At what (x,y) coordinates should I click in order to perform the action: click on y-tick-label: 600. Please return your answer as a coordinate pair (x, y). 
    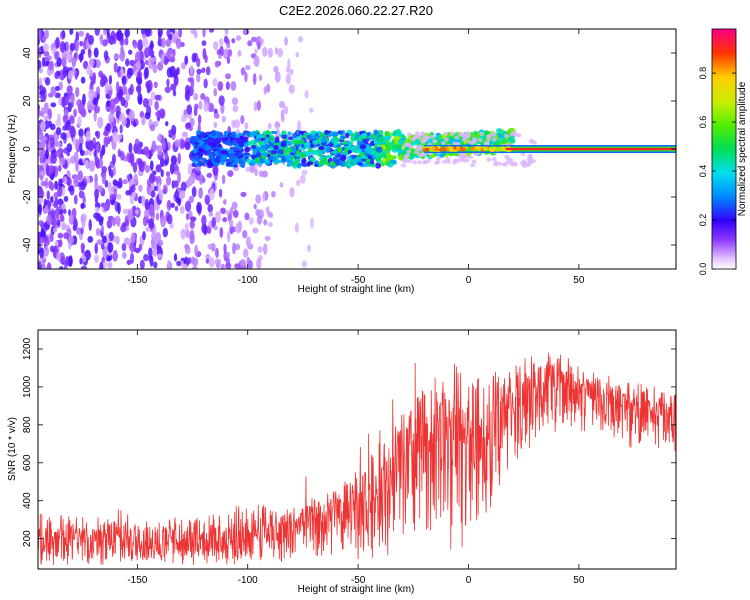
    Looking at the image, I should click on (27, 462).